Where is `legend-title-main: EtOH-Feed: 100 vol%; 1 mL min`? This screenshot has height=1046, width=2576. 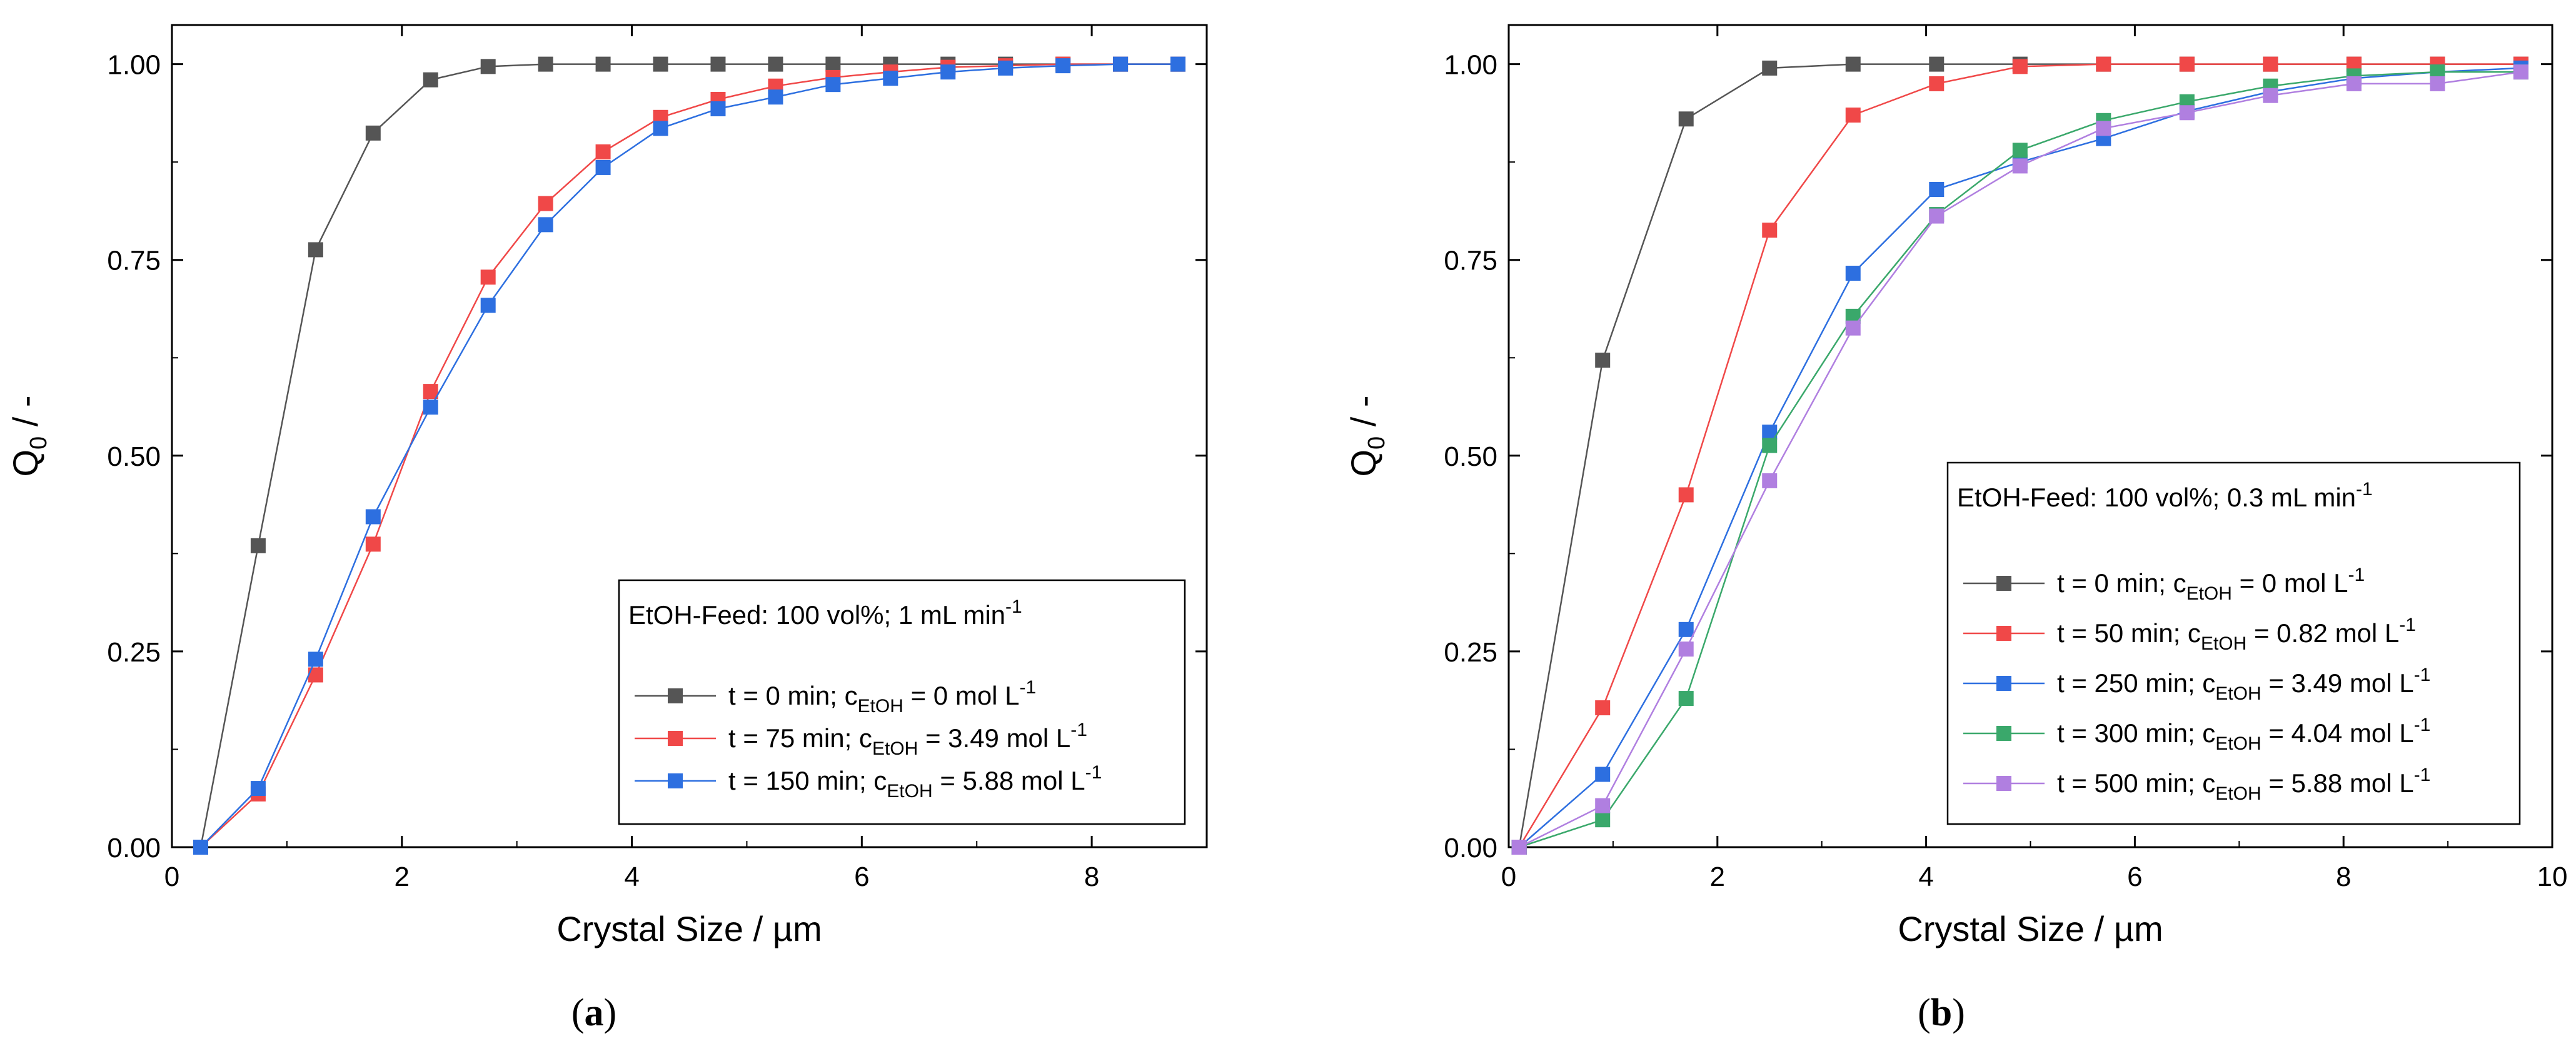 legend-title-main: EtOH-Feed: 100 vol%; 1 mL min is located at coordinates (816, 615).